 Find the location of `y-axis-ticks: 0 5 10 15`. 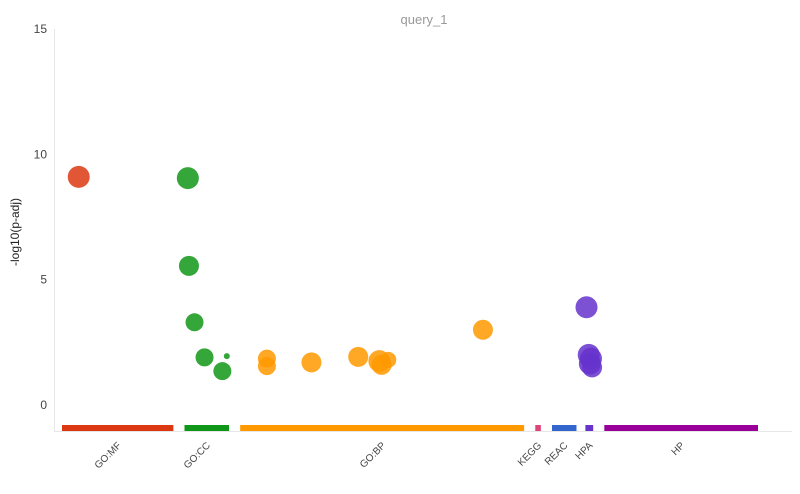

y-axis-ticks: 0 5 10 15 is located at coordinates (41, 217).